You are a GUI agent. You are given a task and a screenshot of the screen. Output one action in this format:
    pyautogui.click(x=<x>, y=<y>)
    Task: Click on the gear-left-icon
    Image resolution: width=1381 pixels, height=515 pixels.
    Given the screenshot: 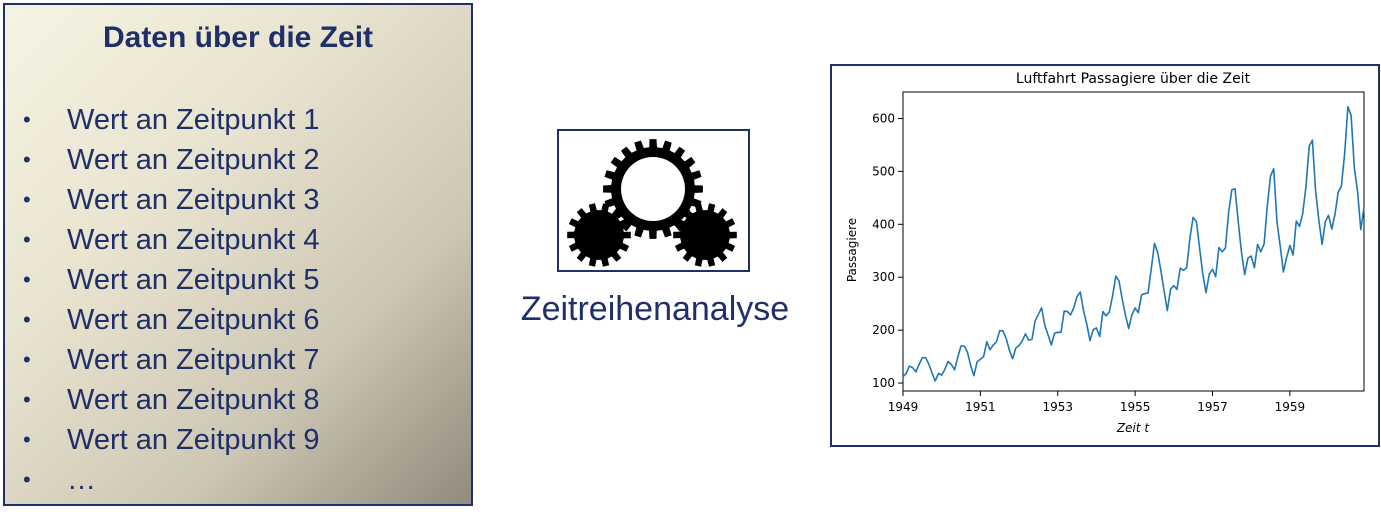 What is the action you would take?
    pyautogui.click(x=599, y=235)
    